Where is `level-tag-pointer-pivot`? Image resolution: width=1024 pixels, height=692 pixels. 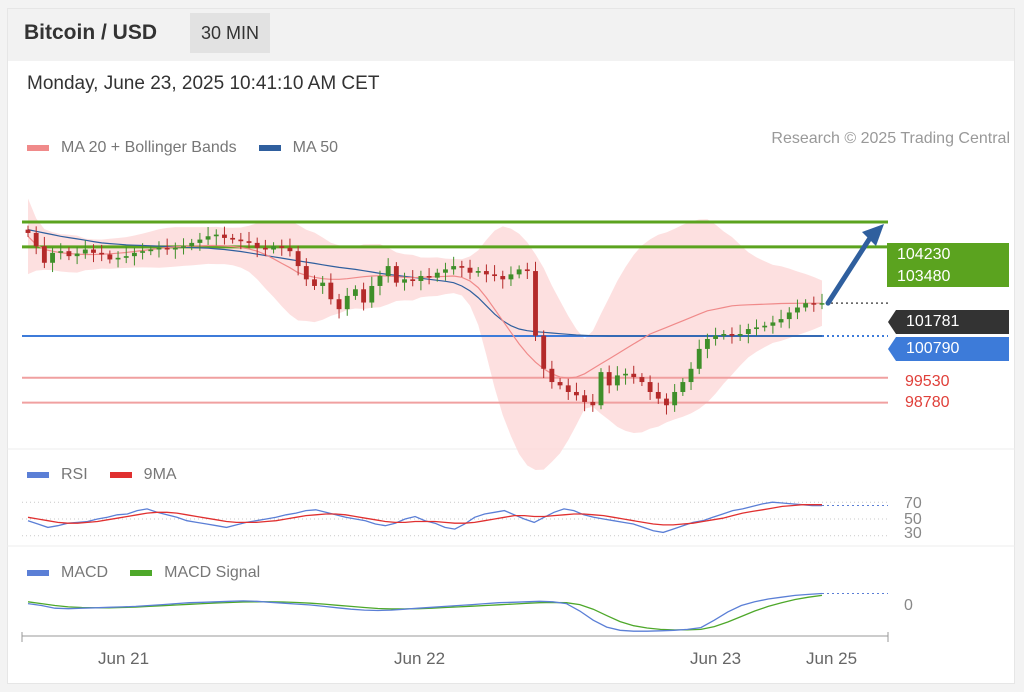
level-tag-pointer-pivot is located at coordinates (892, 349).